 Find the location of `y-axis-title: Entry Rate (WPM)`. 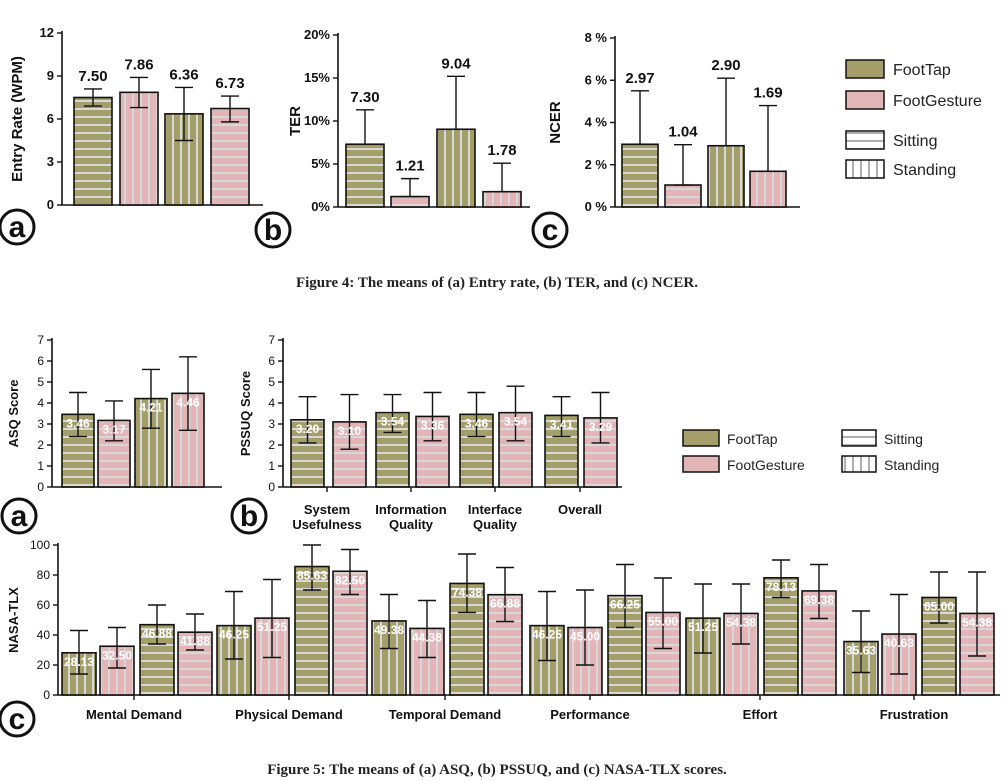

y-axis-title: Entry Rate (WPM) is located at coordinates (17, 119).